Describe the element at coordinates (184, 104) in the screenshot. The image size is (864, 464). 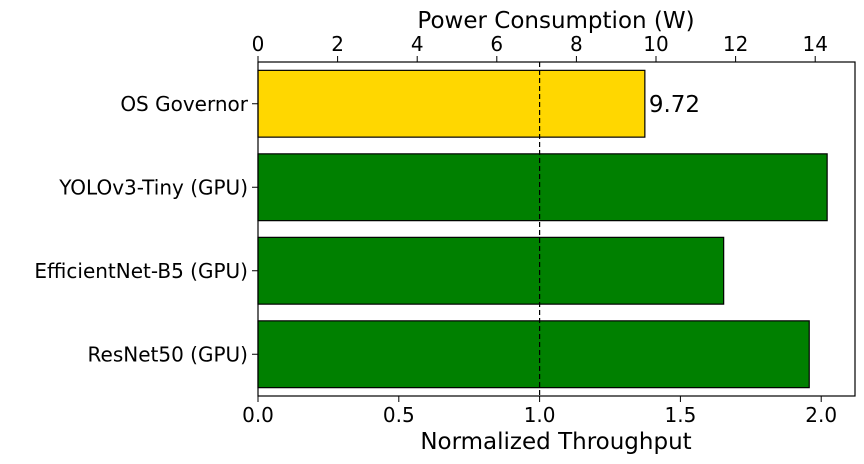
I see `category-label: OS Governor` at that location.